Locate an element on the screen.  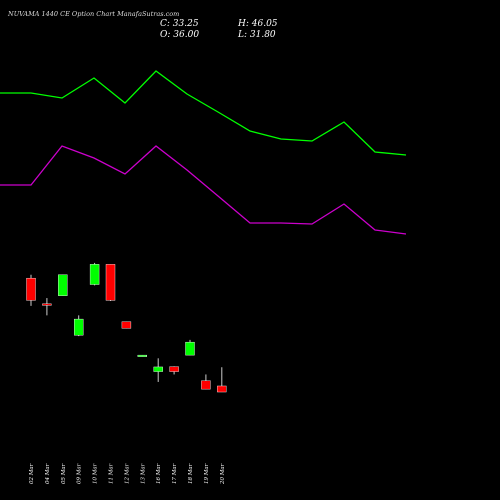
low-label: L: is located at coordinates (243, 35).